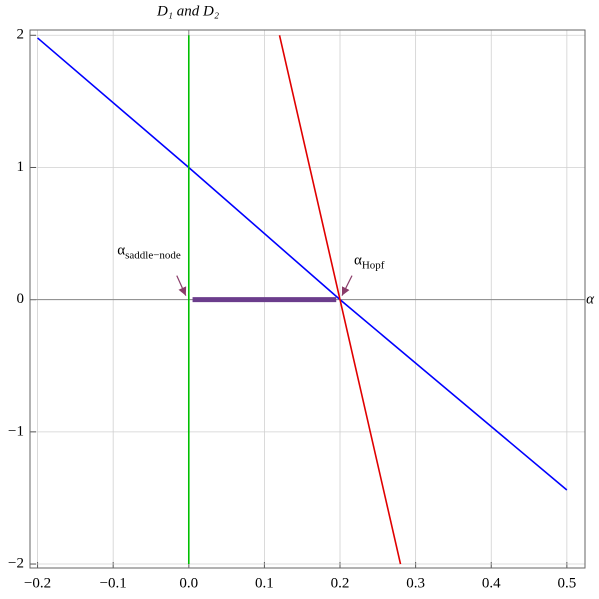 Image resolution: width=599 pixels, height=599 pixels. What do you see at coordinates (566, 583) in the screenshot?
I see `x-tick-label: 0.5` at bounding box center [566, 583].